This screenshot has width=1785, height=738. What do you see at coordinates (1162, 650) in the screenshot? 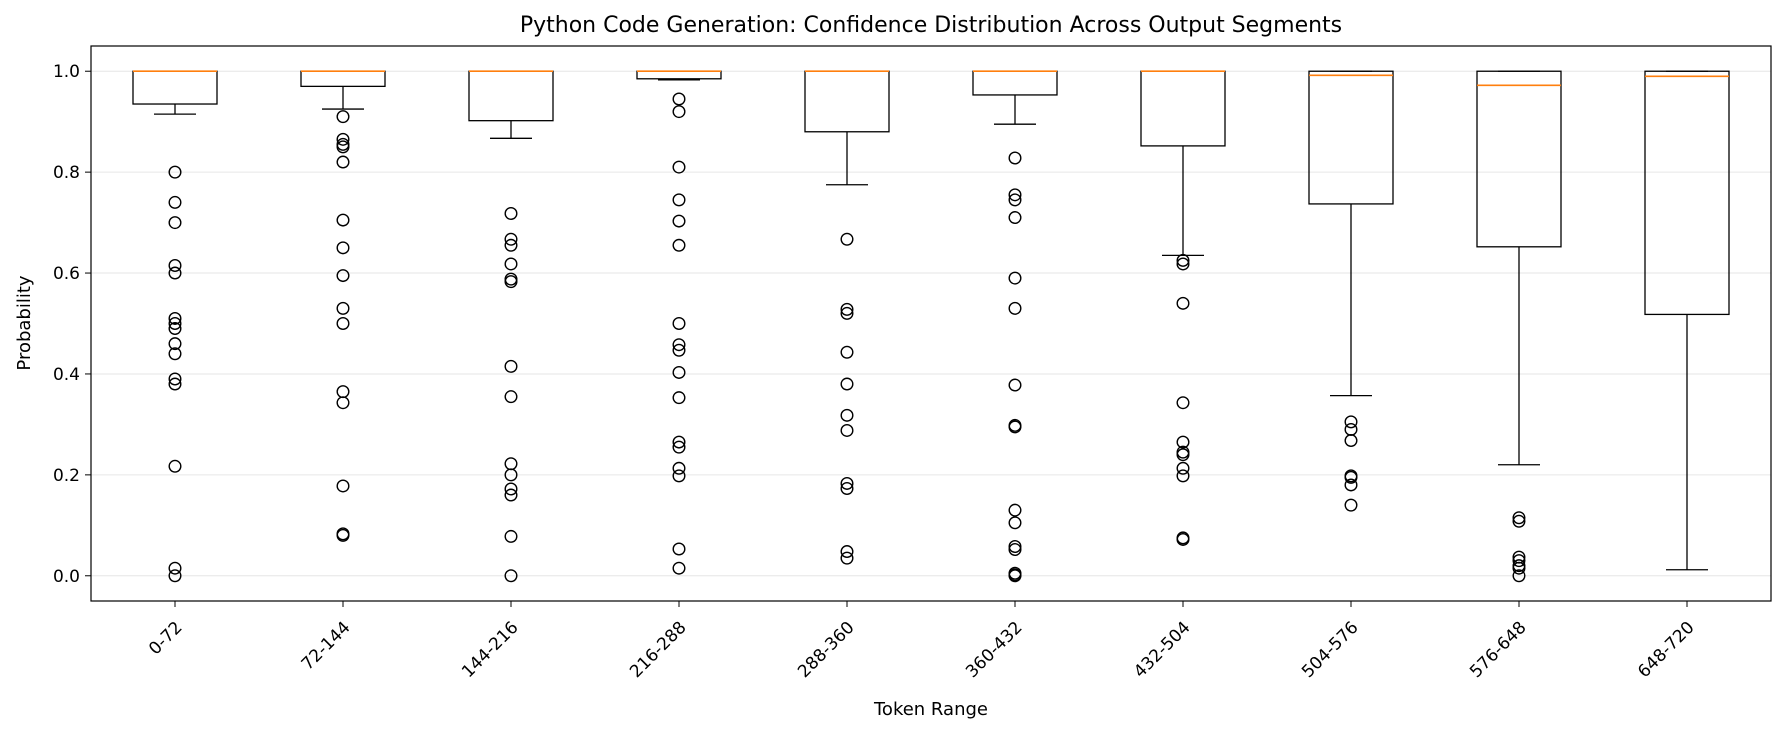
I see `x-tick-label: 432-504` at bounding box center [1162, 650].